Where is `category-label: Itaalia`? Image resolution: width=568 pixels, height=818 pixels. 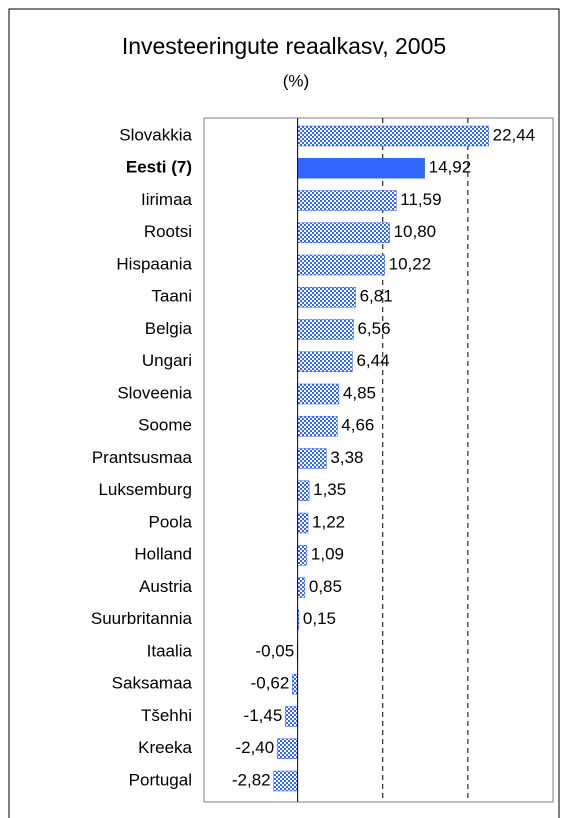 category-label: Itaalia is located at coordinates (170, 650).